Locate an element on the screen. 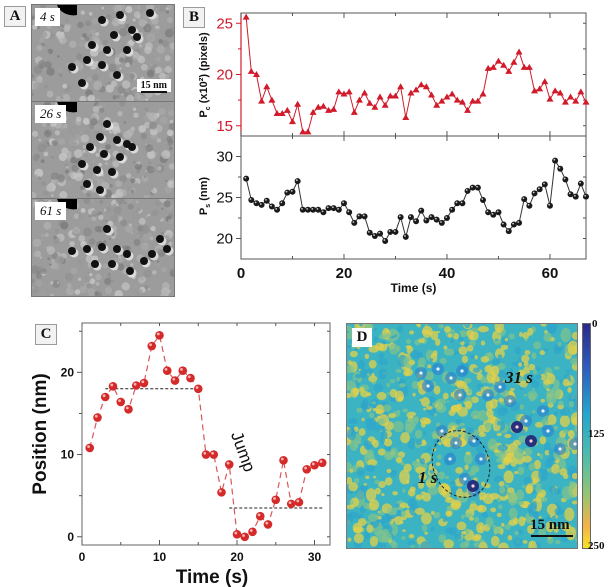  y-tick-label: 10 is located at coordinates (68, 455).